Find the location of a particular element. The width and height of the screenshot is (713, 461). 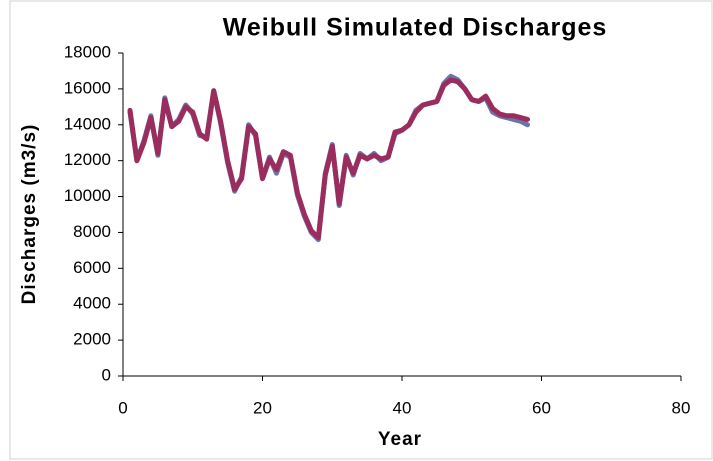

x-tick-label: 20 is located at coordinates (262, 407).